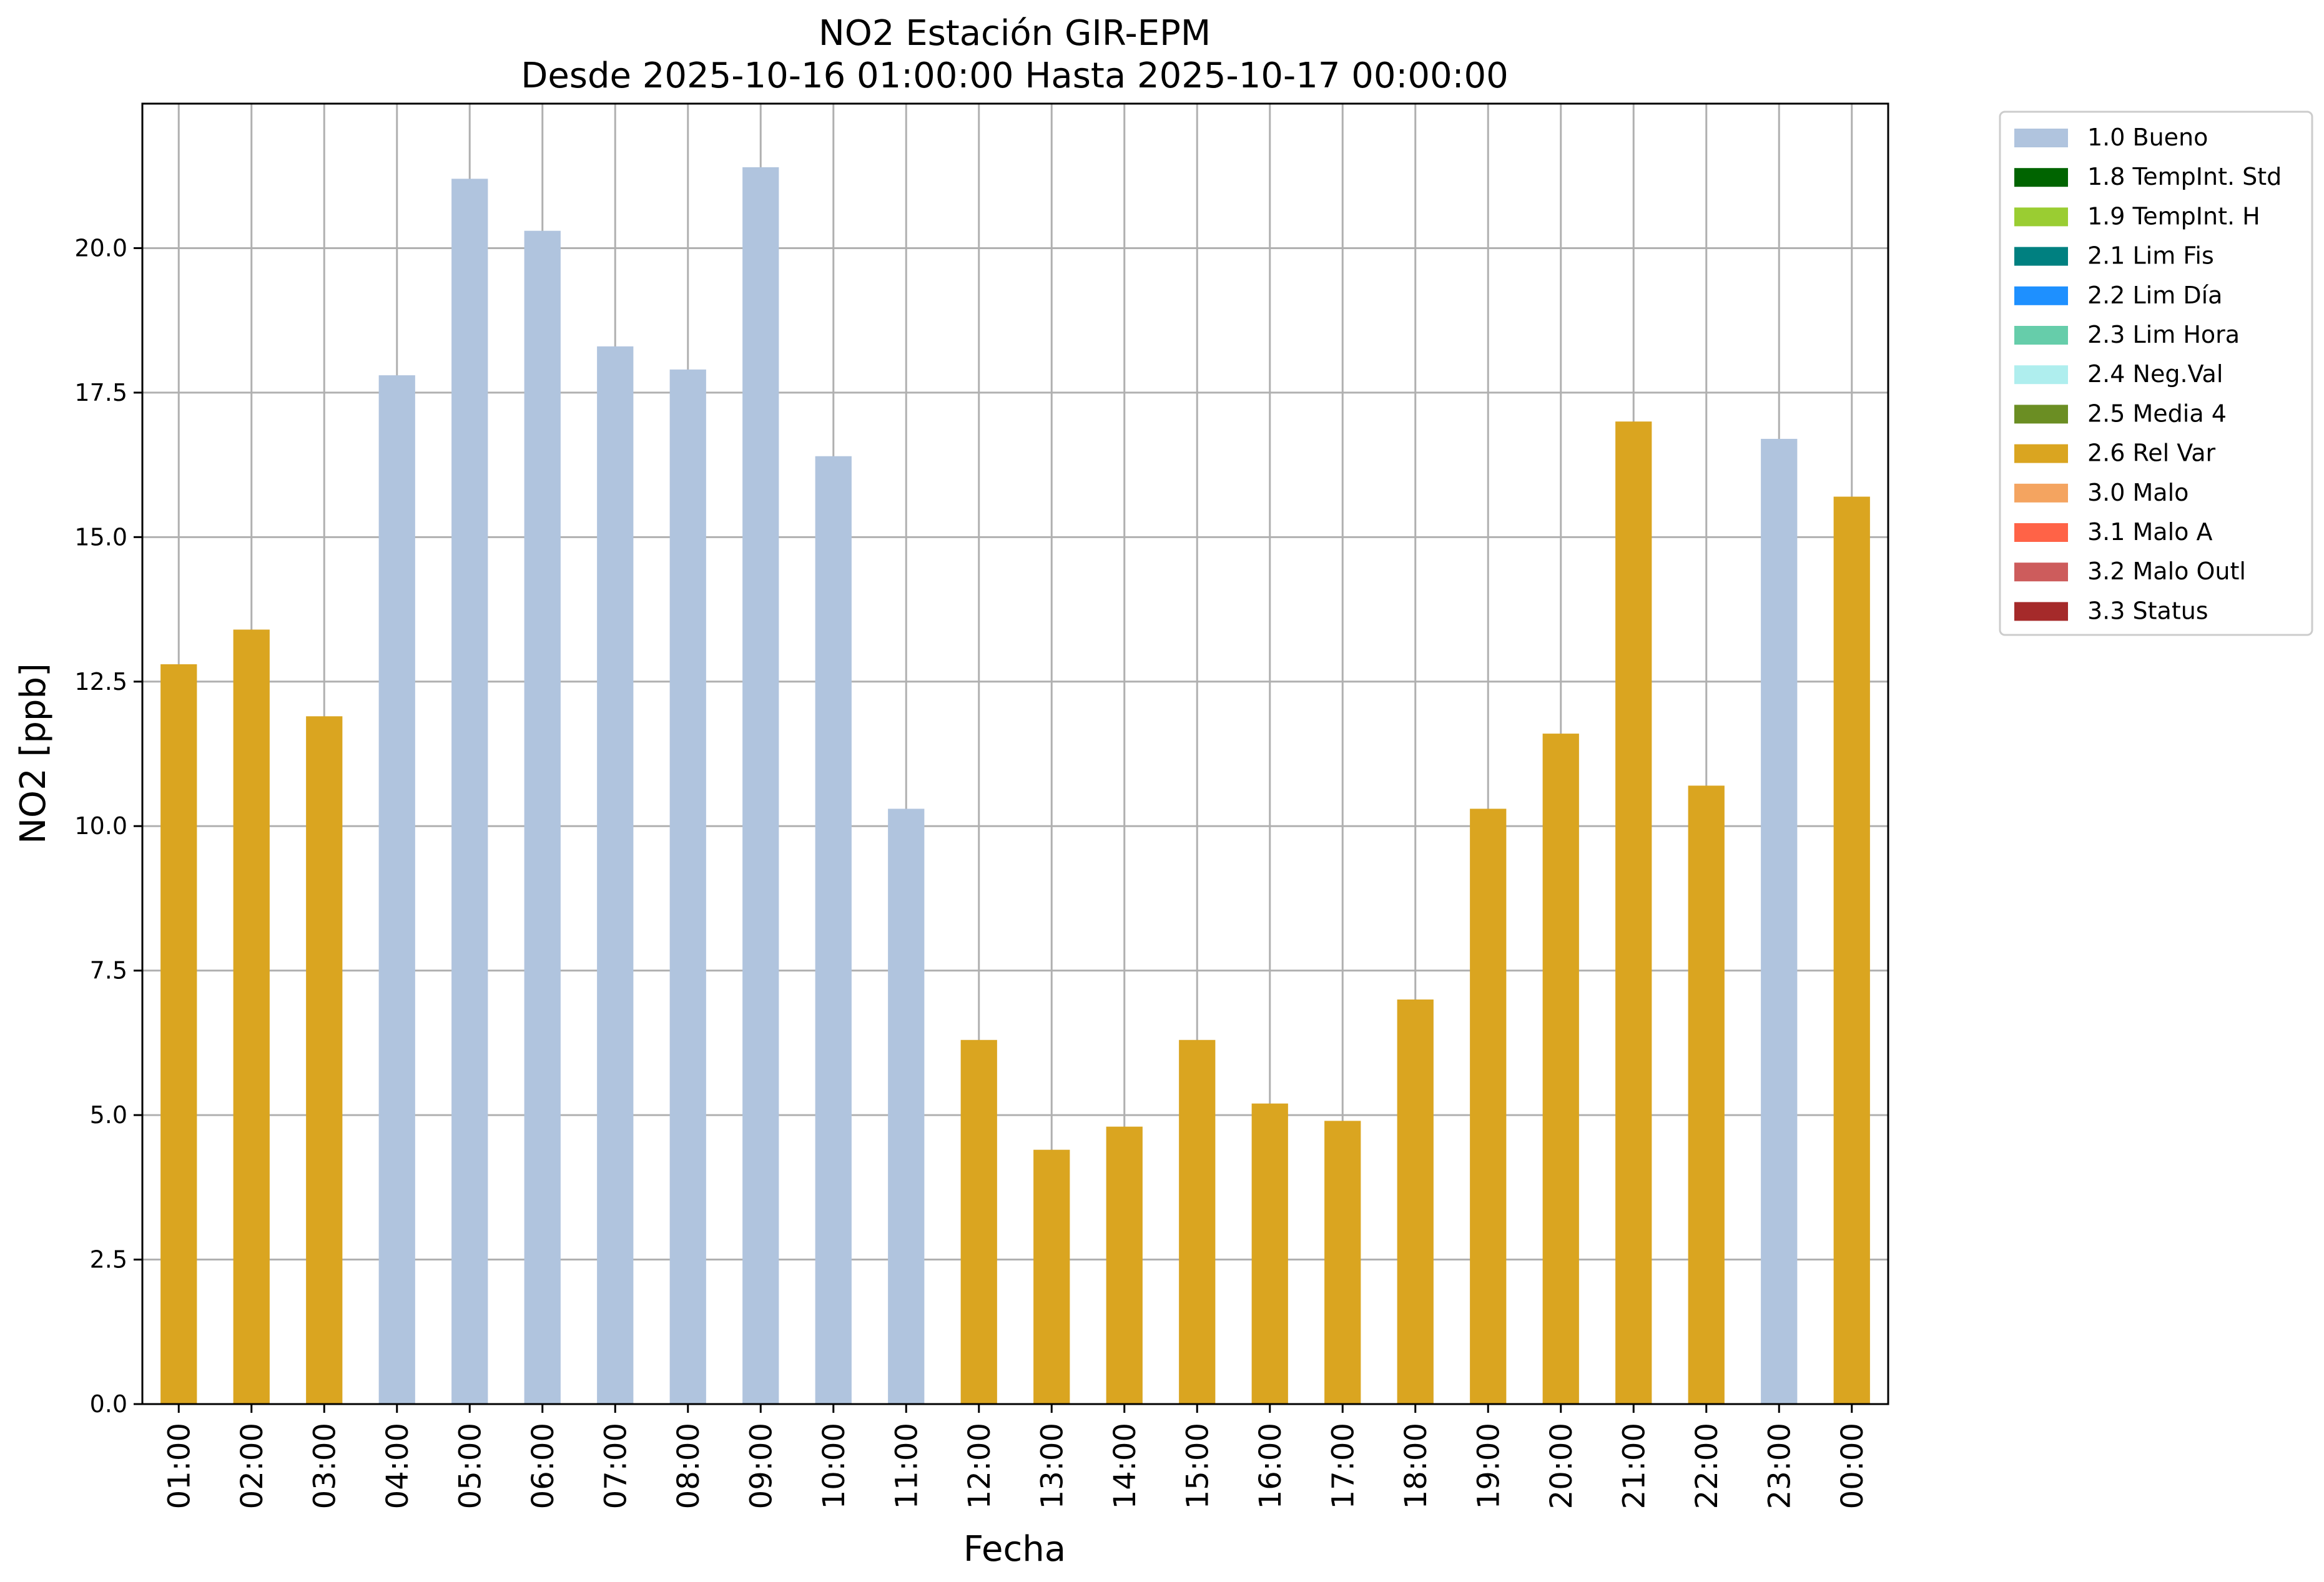 The height and width of the screenshot is (1582, 2324). I want to click on legend-label: 3.2 Malo Outl, so click(2166, 571).